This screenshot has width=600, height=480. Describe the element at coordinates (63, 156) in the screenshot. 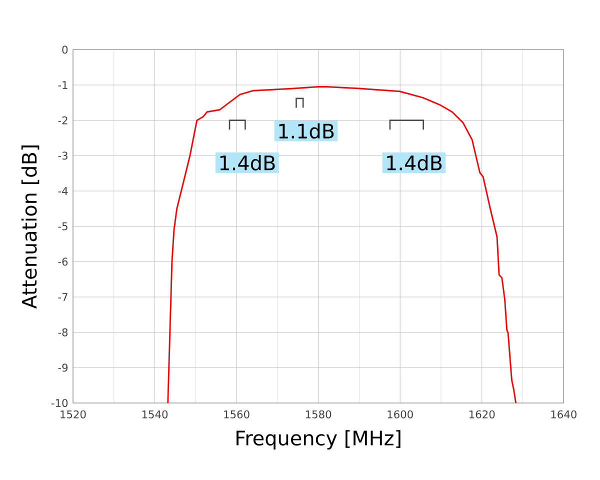

I see `y-tick-label: -3` at that location.